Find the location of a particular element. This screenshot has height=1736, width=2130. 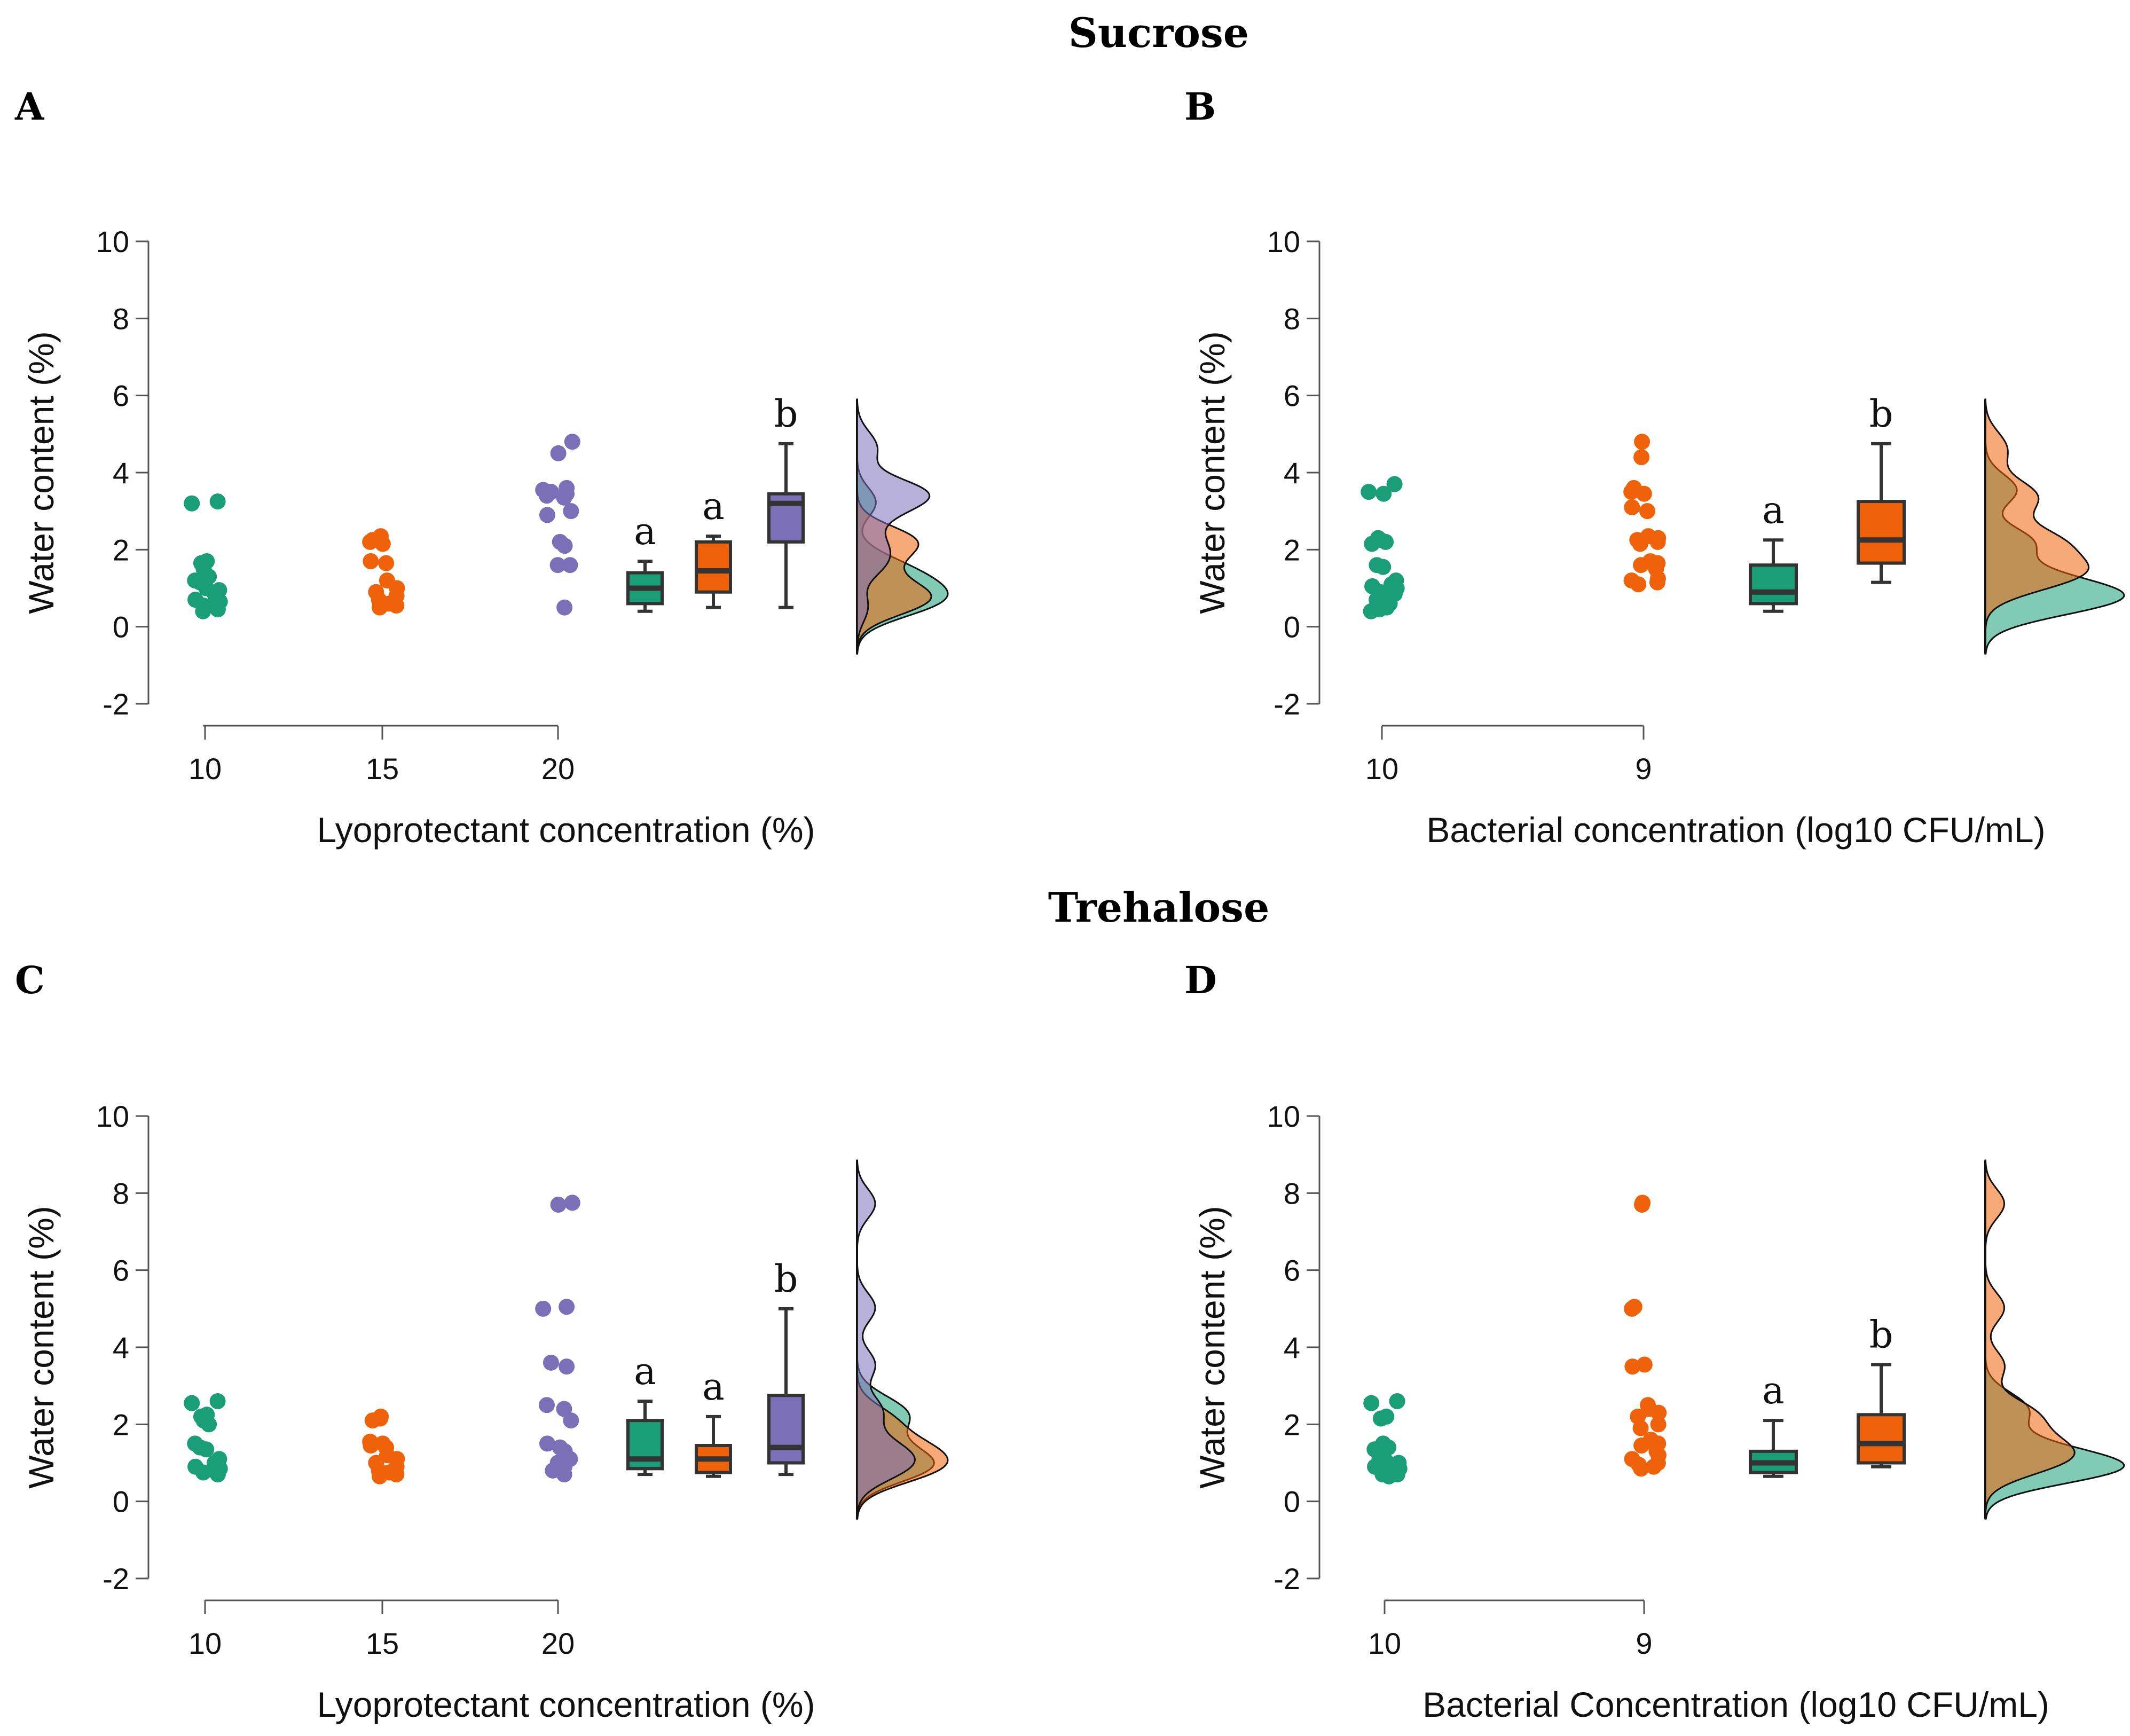

x-axis-label: Lyoprotectant concentration (%) is located at coordinates (566, 830).